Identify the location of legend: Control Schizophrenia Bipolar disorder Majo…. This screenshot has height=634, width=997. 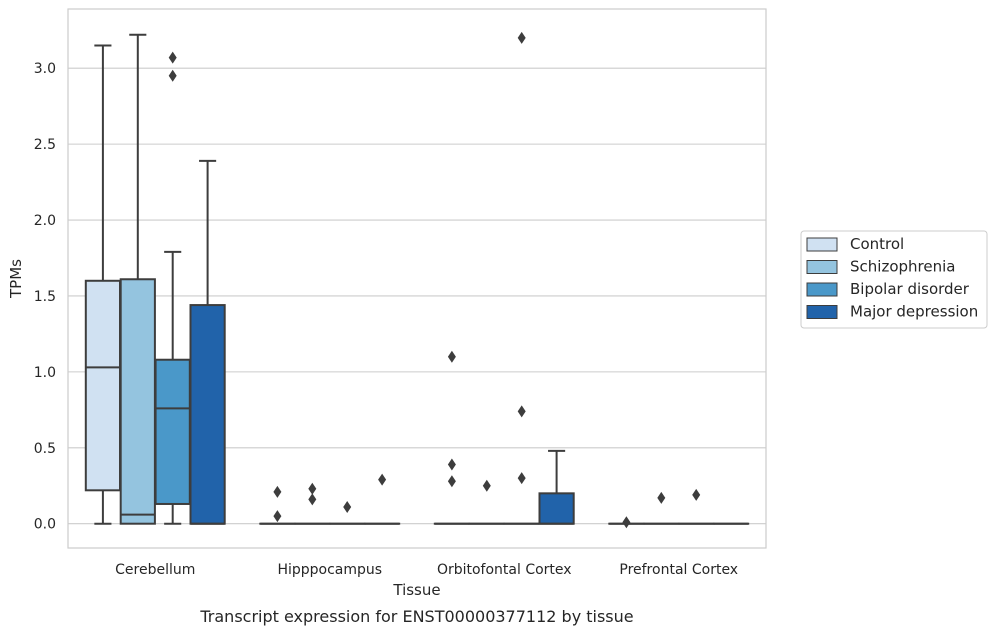
(894, 279).